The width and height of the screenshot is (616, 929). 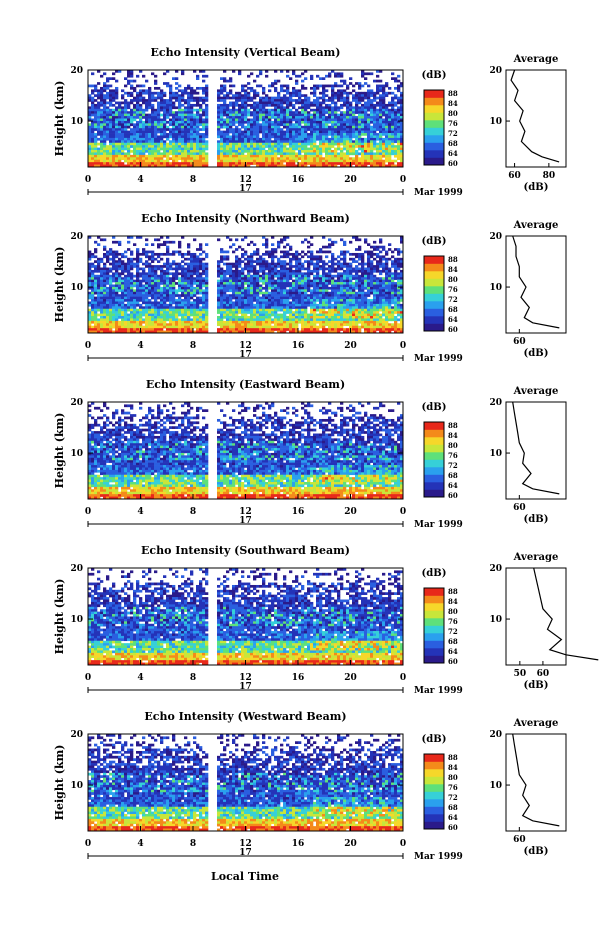 What do you see at coordinates (514, 176) in the screenshot?
I see `average-x-tick-label: 60` at bounding box center [514, 176].